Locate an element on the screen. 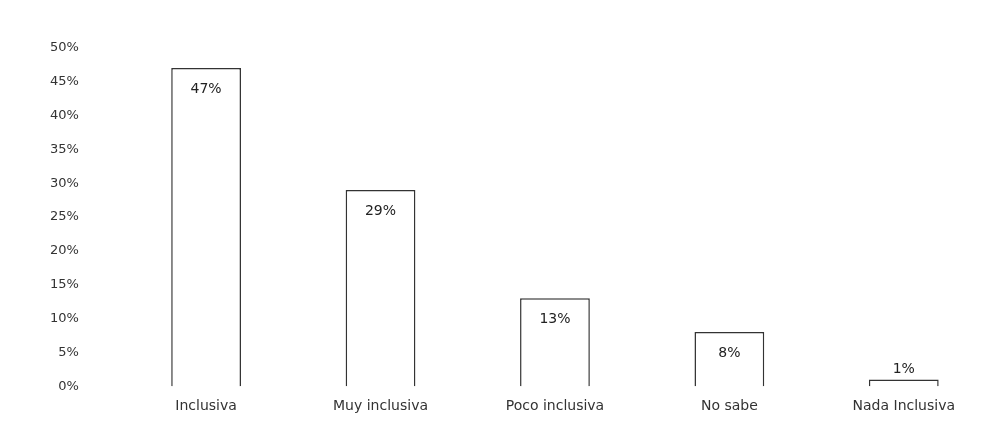 This screenshot has height=434, width=1001. y-tick-label: 45% is located at coordinates (64, 81).